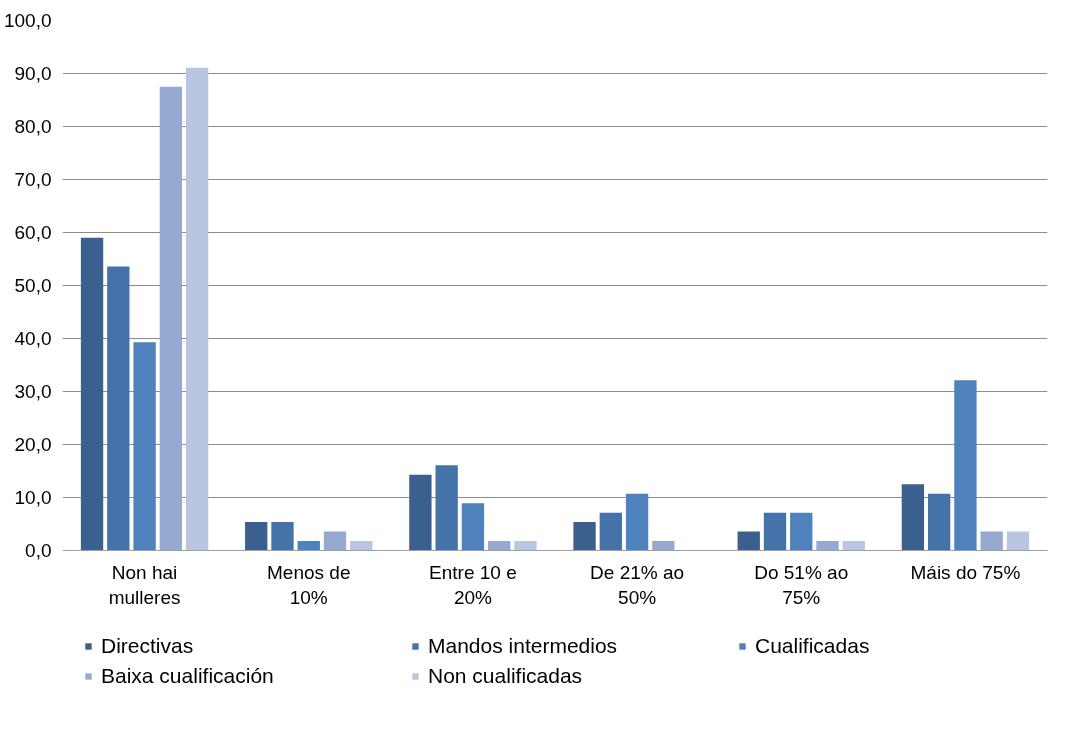 The height and width of the screenshot is (756, 1088). Describe the element at coordinates (801, 584) in the screenshot. I see `x-tick-label: Do 51% ao 75%` at that location.